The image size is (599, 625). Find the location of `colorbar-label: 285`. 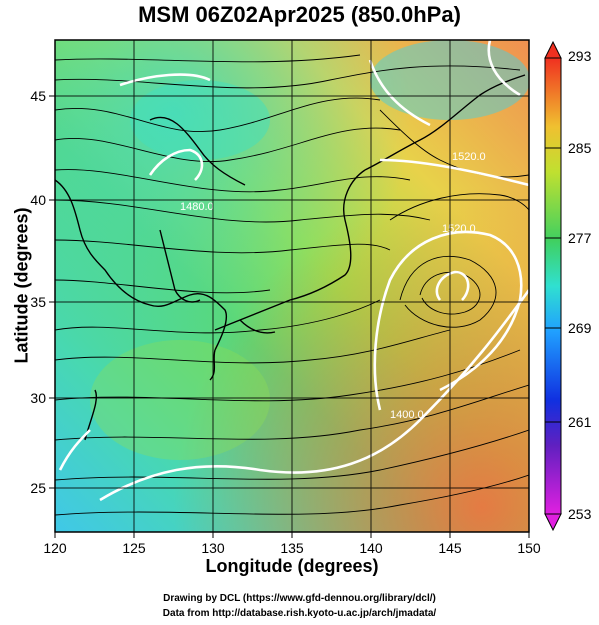

colorbar-label: 285 is located at coordinates (580, 148).